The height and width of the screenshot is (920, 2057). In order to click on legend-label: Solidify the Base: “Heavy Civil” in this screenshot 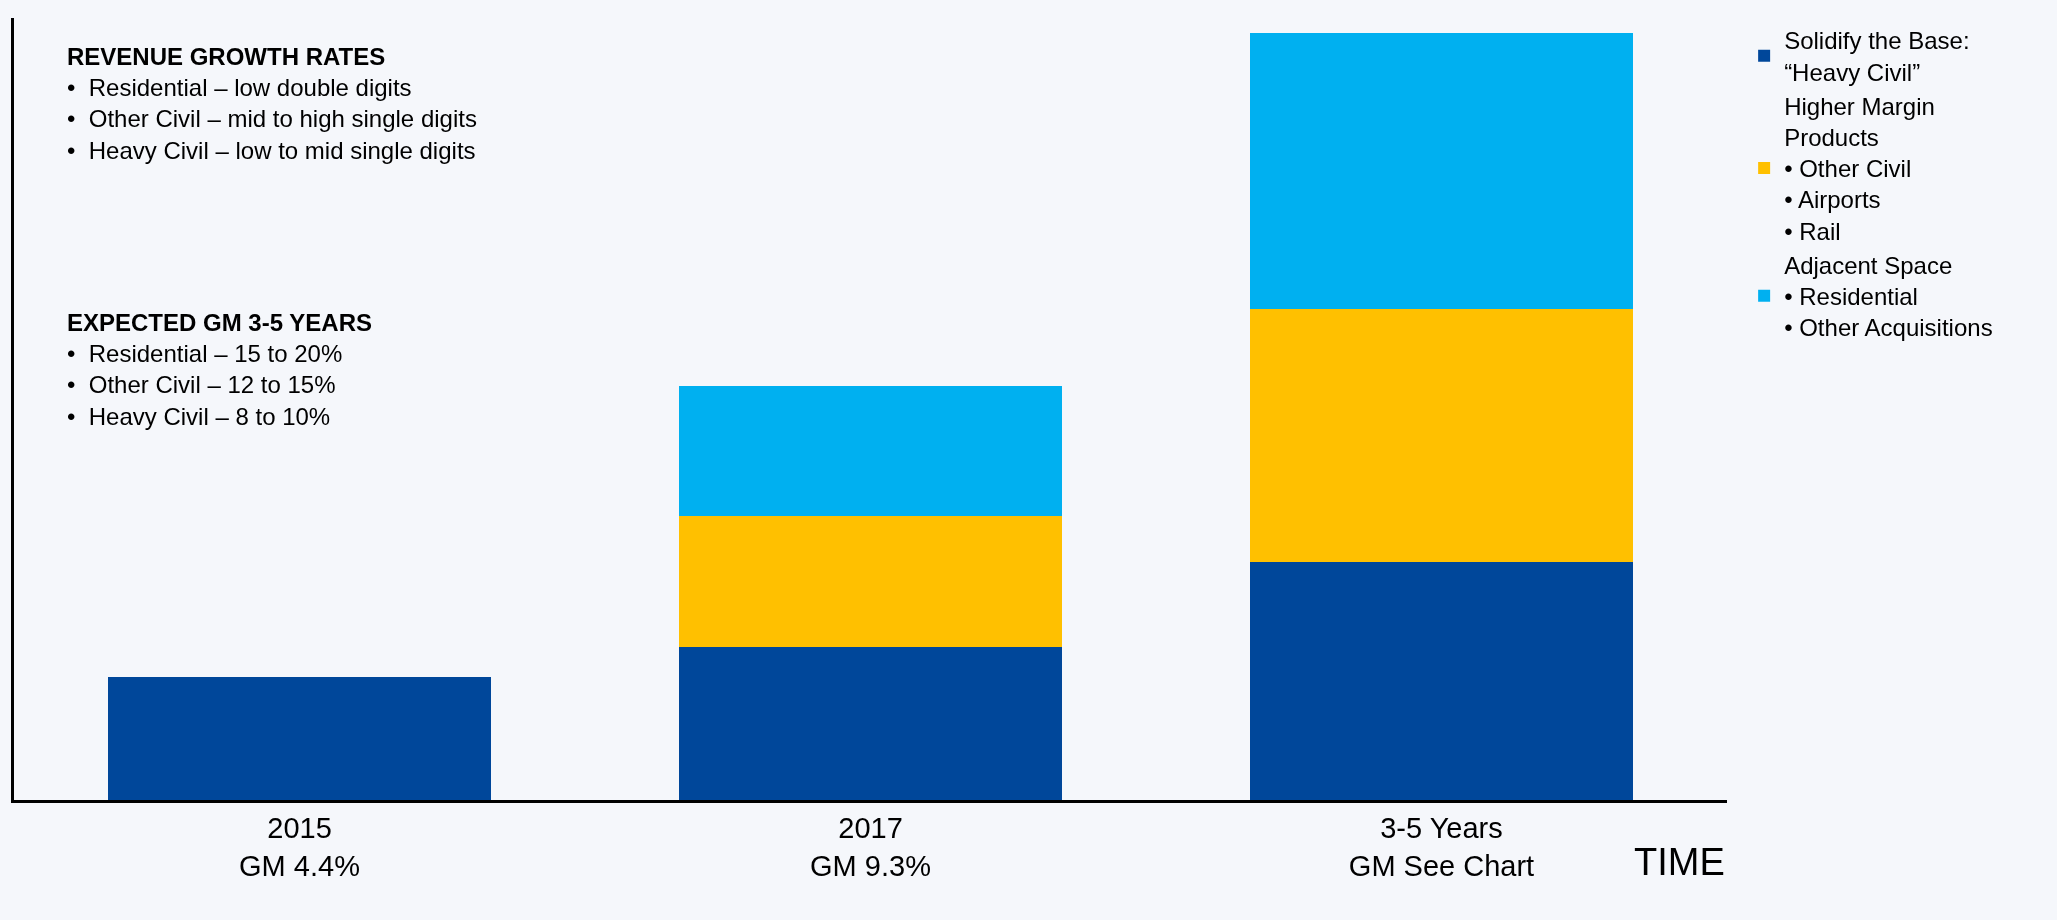, I will do `click(1877, 56)`.